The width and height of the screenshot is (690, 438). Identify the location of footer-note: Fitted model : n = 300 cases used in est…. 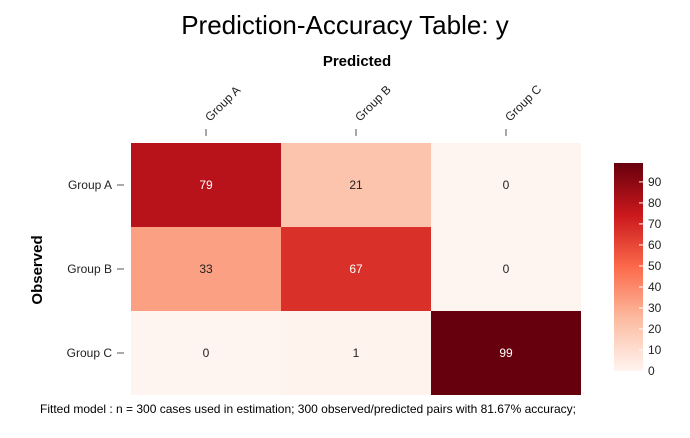
(308, 409).